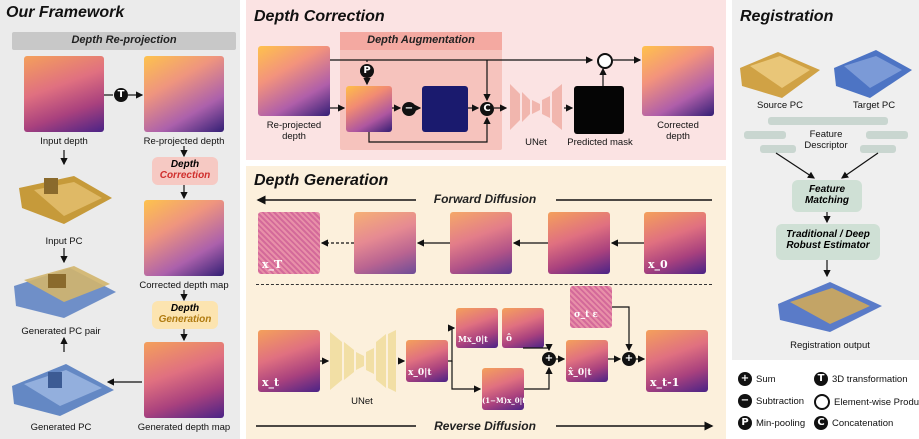 The width and height of the screenshot is (919, 439). I want to click on concat-op: C, so click(487, 109).